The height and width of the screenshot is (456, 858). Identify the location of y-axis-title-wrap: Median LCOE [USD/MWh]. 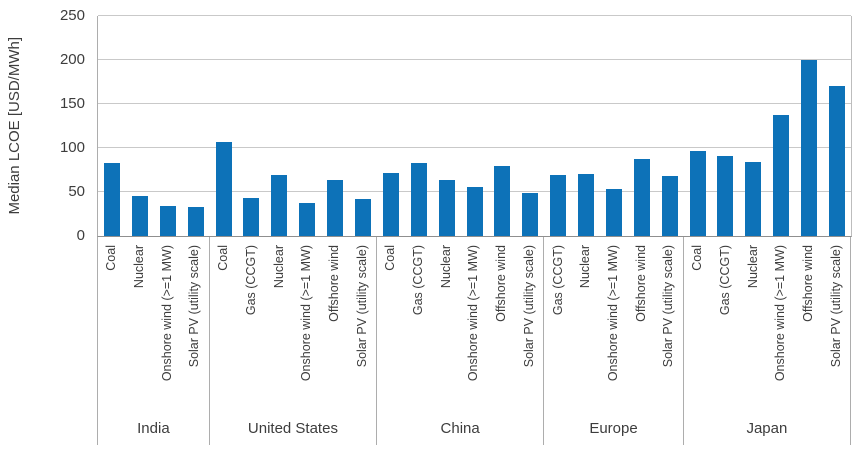
(14, 126).